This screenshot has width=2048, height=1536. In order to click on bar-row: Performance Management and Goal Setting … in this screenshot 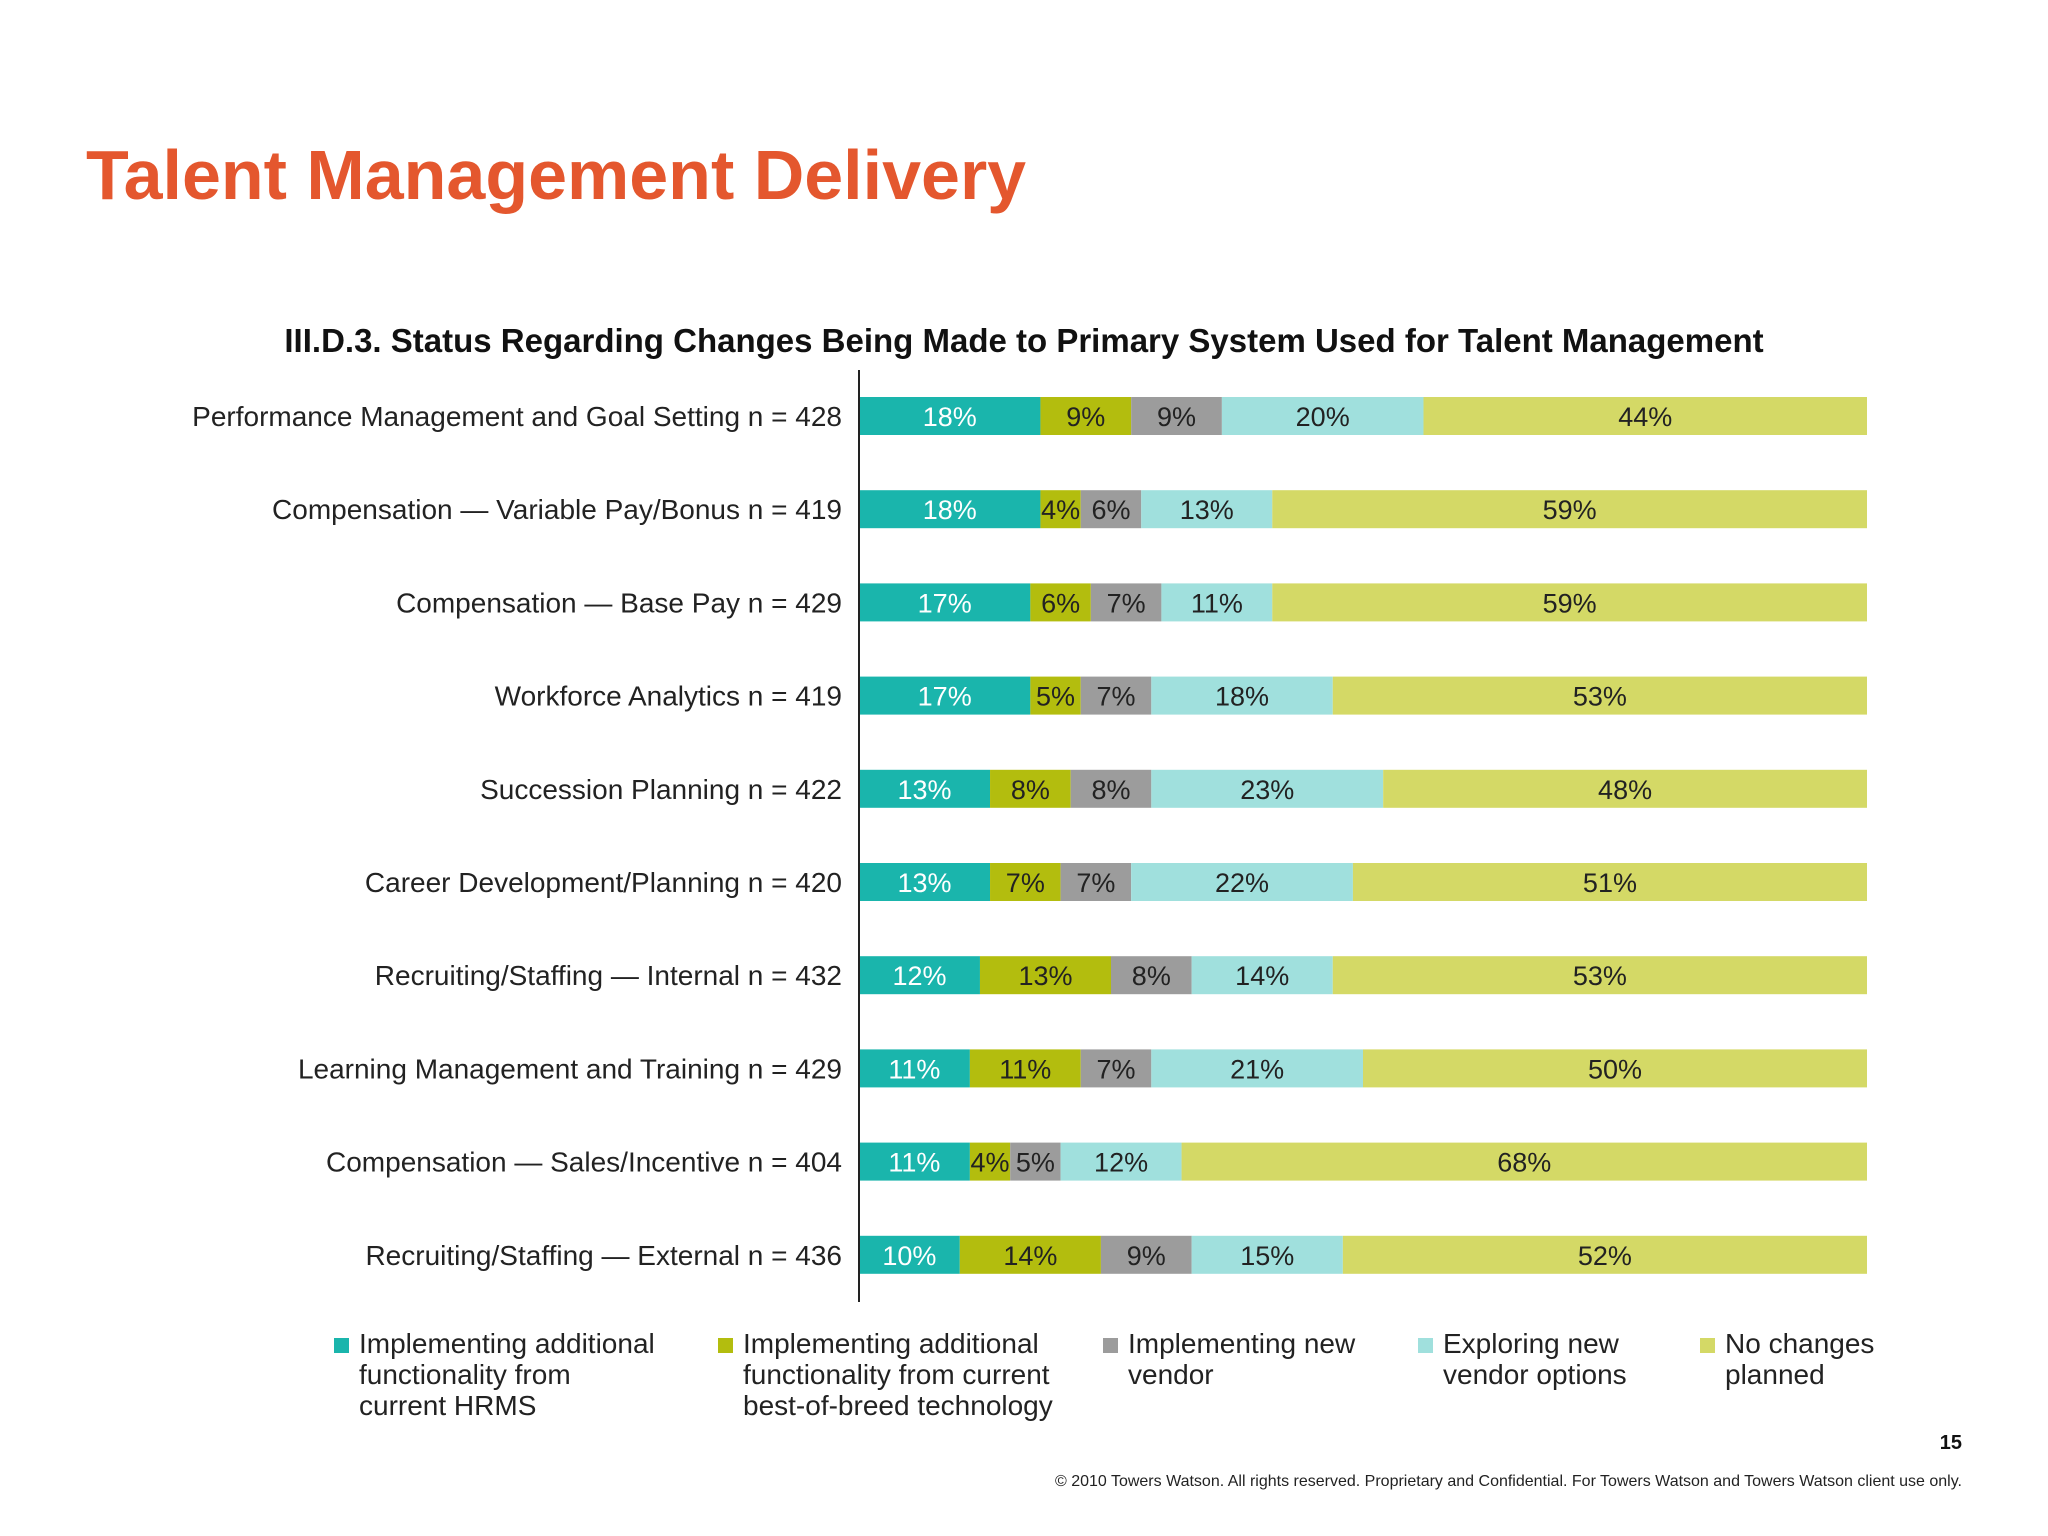, I will do `click(1029, 416)`.